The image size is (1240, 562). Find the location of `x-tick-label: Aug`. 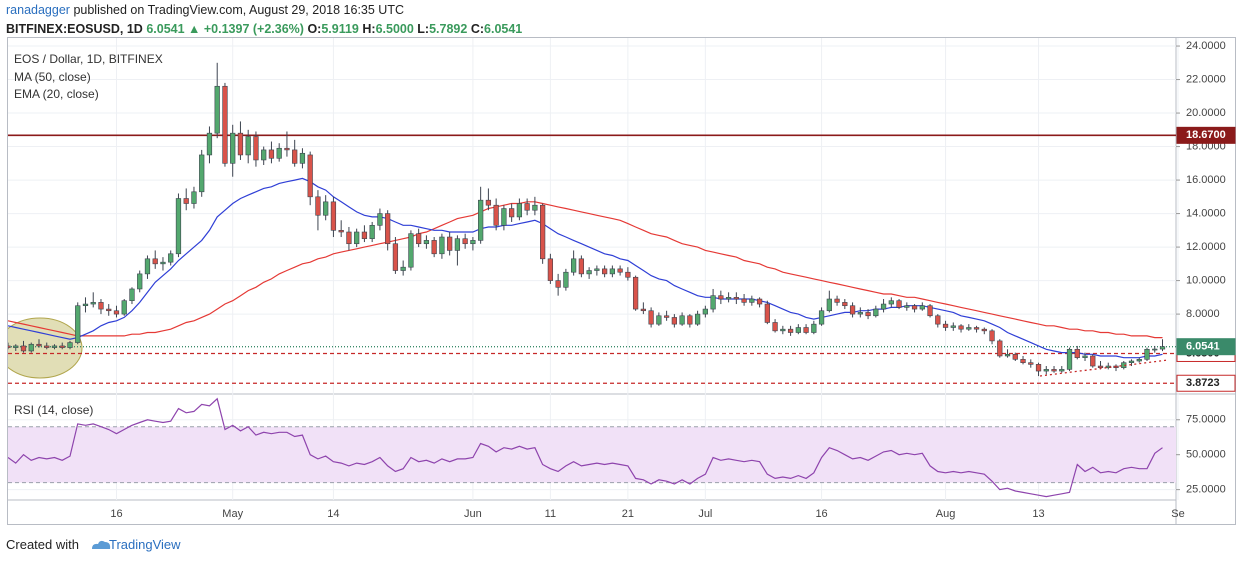

x-tick-label: Aug is located at coordinates (946, 514).